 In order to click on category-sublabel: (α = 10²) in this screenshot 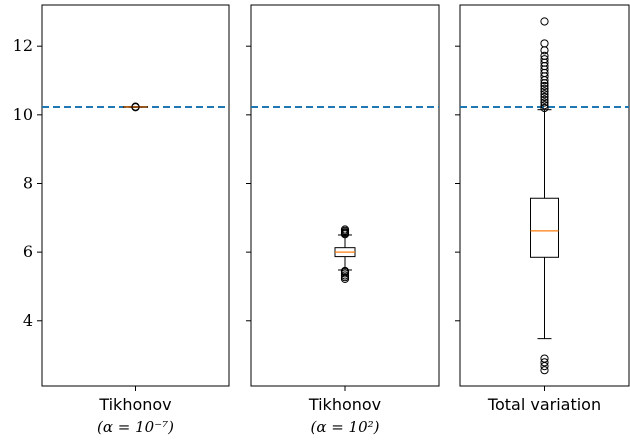, I will do `click(344, 427)`.